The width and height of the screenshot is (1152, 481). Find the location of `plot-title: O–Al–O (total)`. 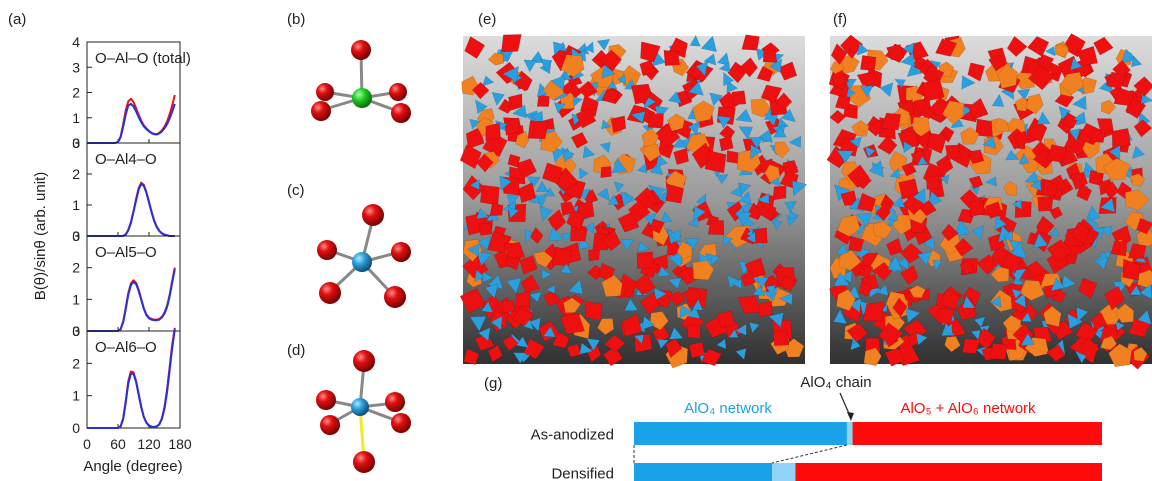

plot-title: O–Al–O (total) is located at coordinates (143, 58).